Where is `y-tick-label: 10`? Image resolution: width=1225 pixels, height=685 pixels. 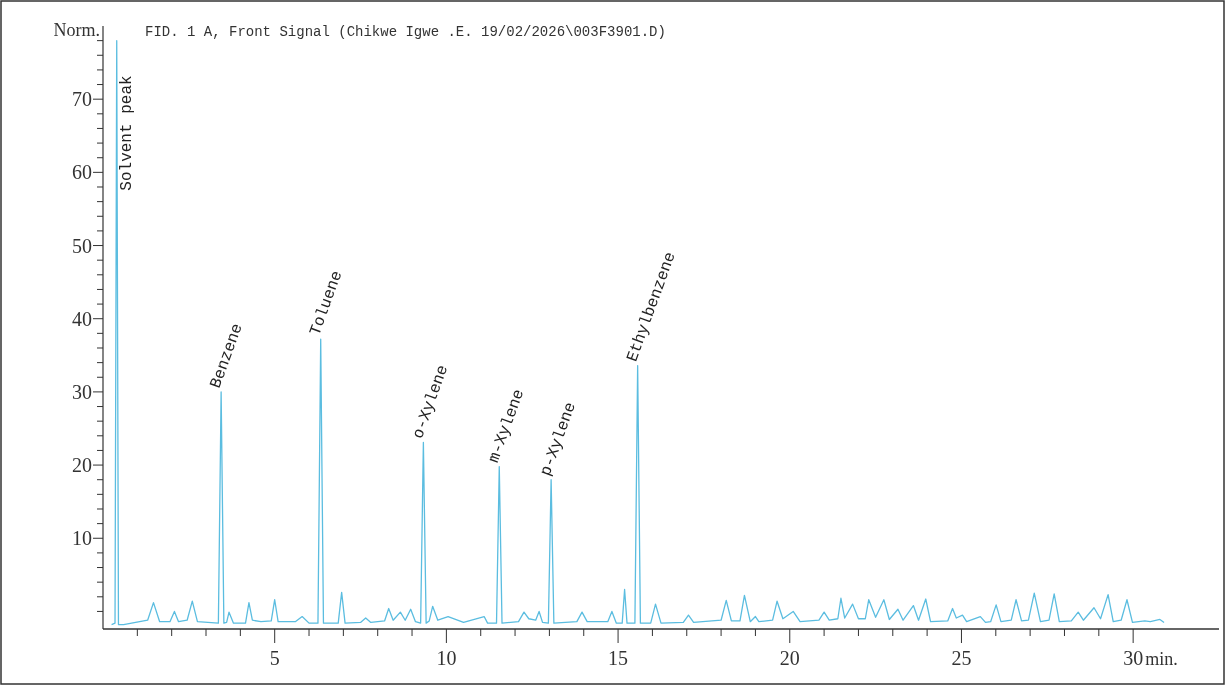
y-tick-label: 10 is located at coordinates (82, 538).